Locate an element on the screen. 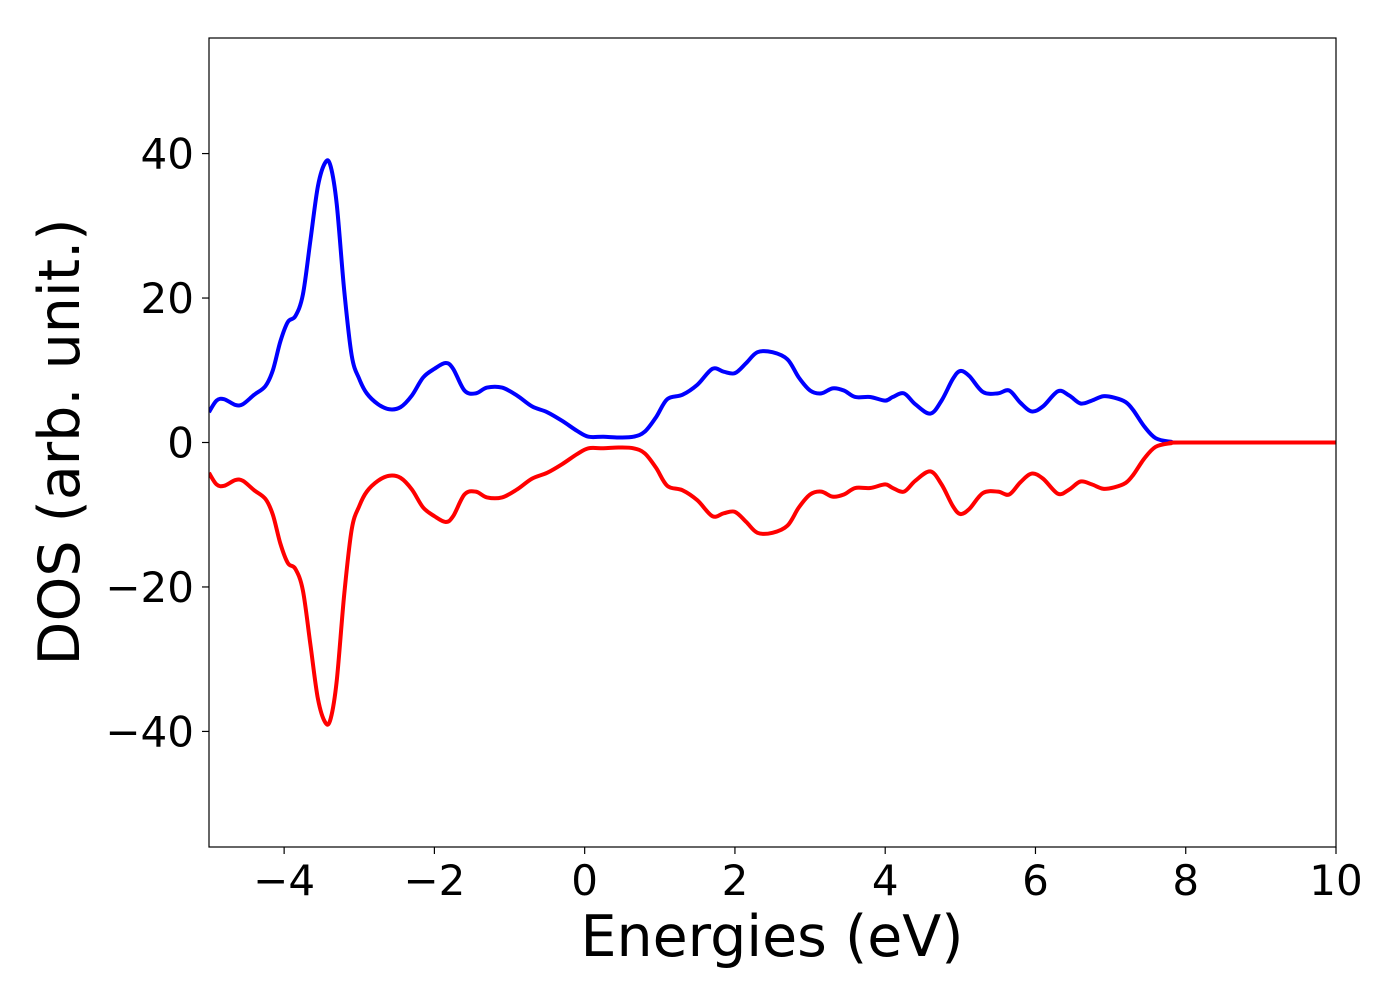 The image size is (1400, 1000). y-tick-label: 0 is located at coordinates (180, 443).